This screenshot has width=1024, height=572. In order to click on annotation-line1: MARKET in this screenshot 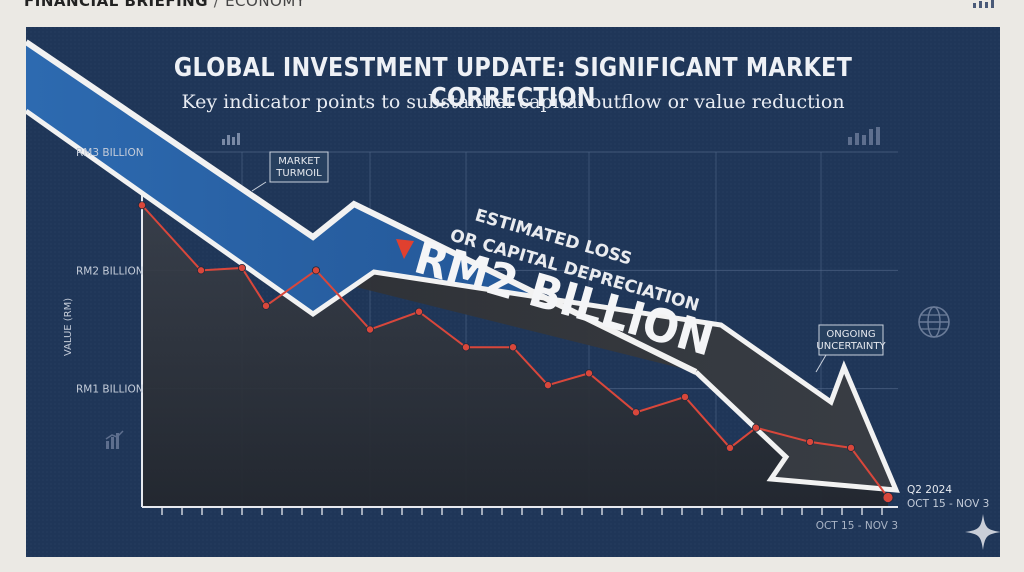, I will do `click(299, 161)`.